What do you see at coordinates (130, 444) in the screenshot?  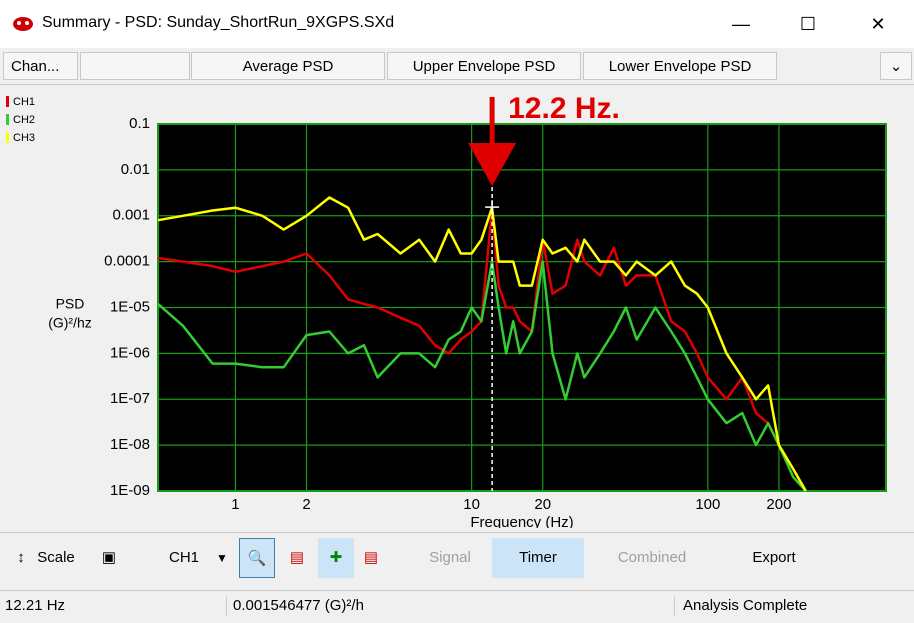 I see `y-tick-label: 1E-08` at bounding box center [130, 444].